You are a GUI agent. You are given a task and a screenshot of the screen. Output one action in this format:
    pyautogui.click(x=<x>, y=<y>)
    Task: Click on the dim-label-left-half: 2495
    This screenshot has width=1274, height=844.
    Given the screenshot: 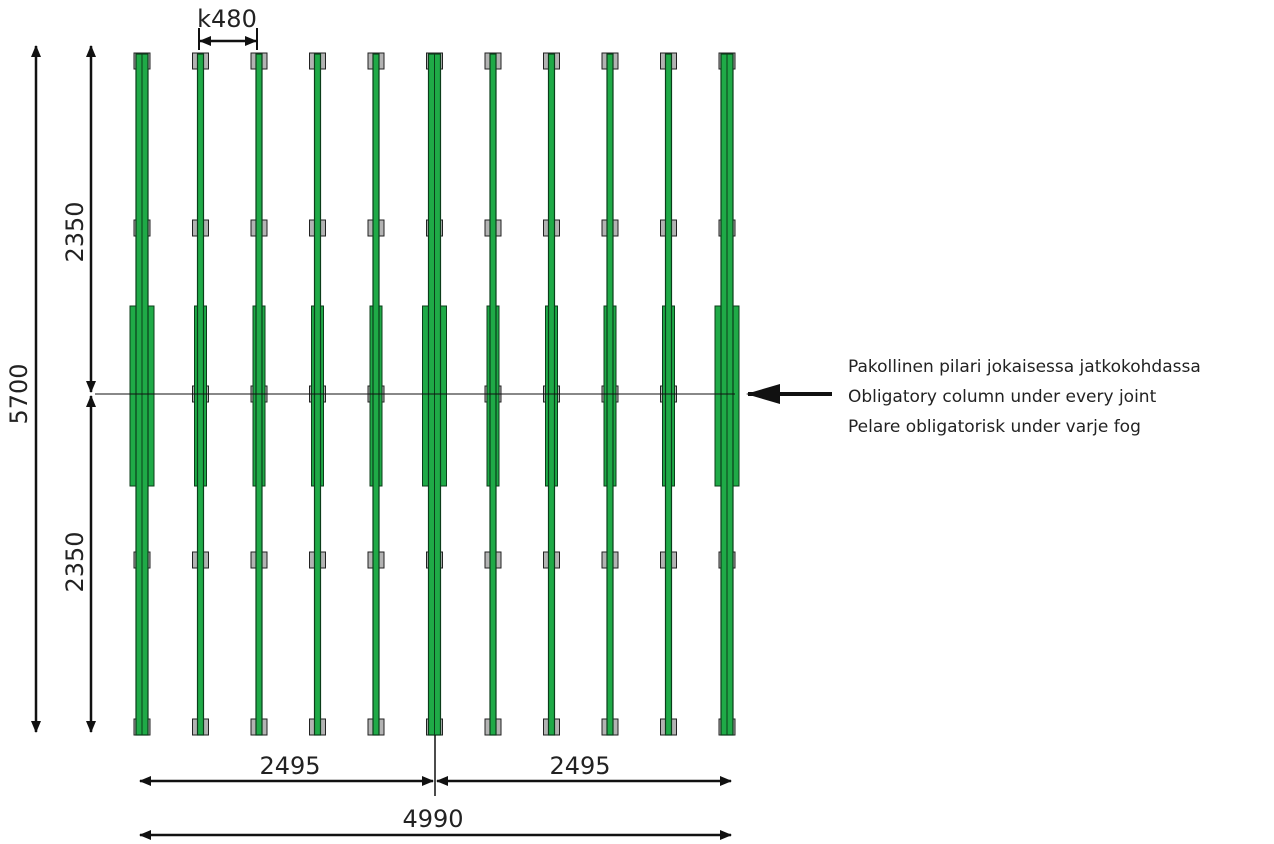 What is the action you would take?
    pyautogui.click(x=289, y=766)
    